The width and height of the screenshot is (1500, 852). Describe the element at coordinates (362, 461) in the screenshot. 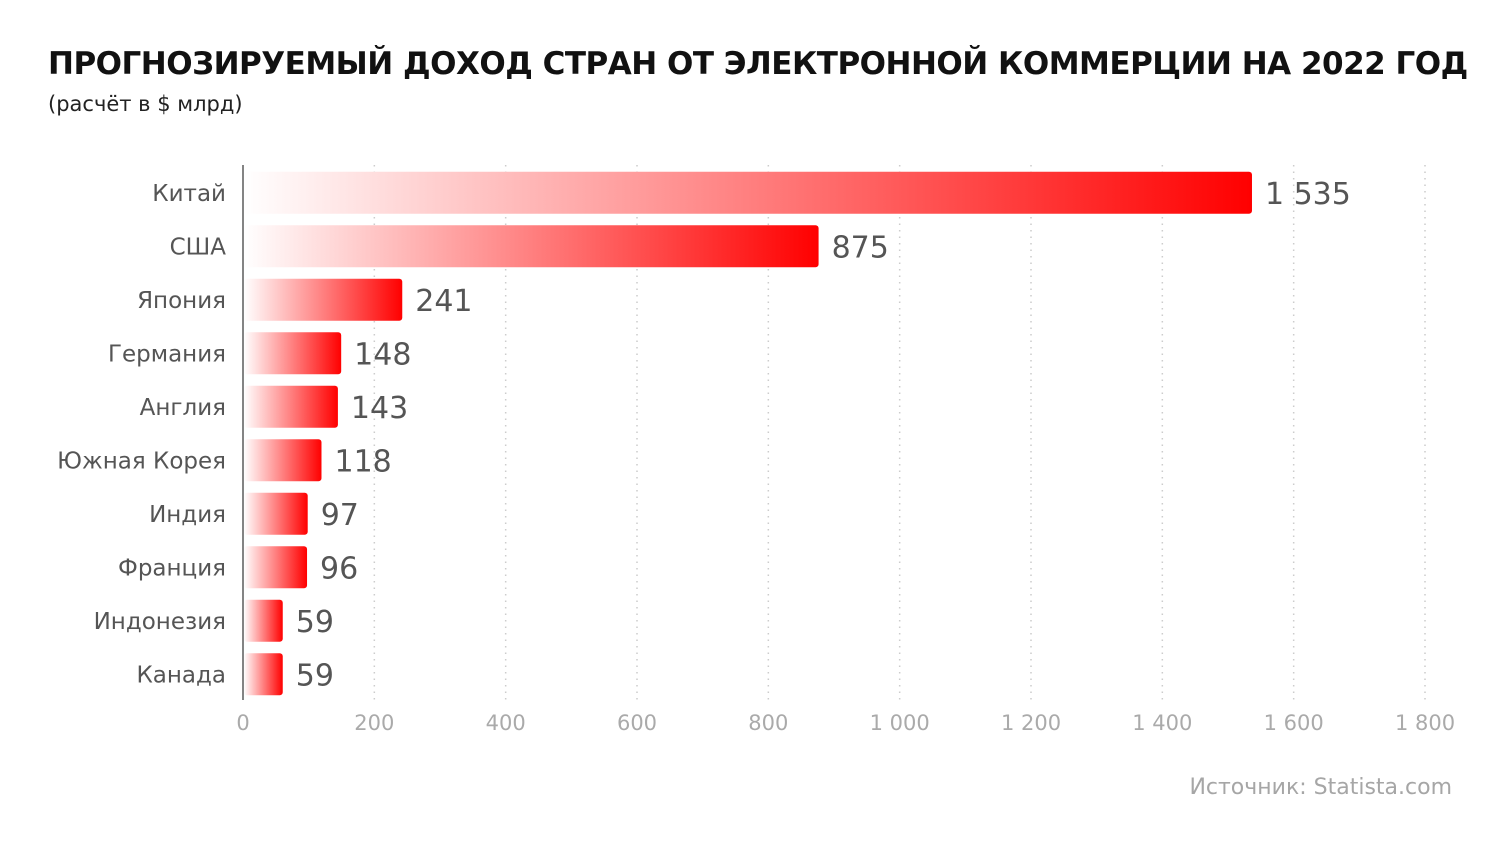

I see `value-label: 118` at that location.